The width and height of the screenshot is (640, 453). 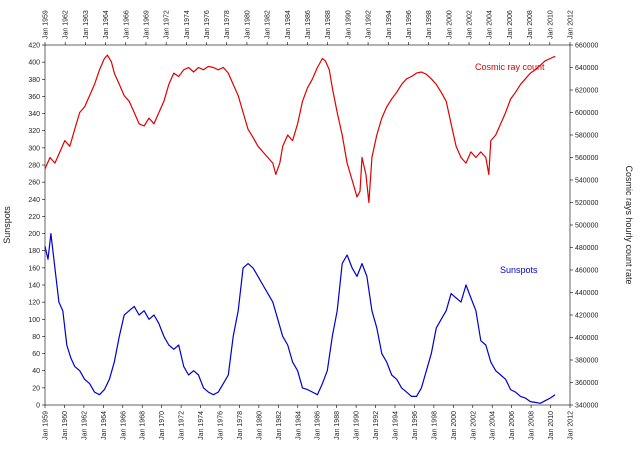 I want to click on top-axis-tick-label: Jan 2002, so click(x=470, y=24).